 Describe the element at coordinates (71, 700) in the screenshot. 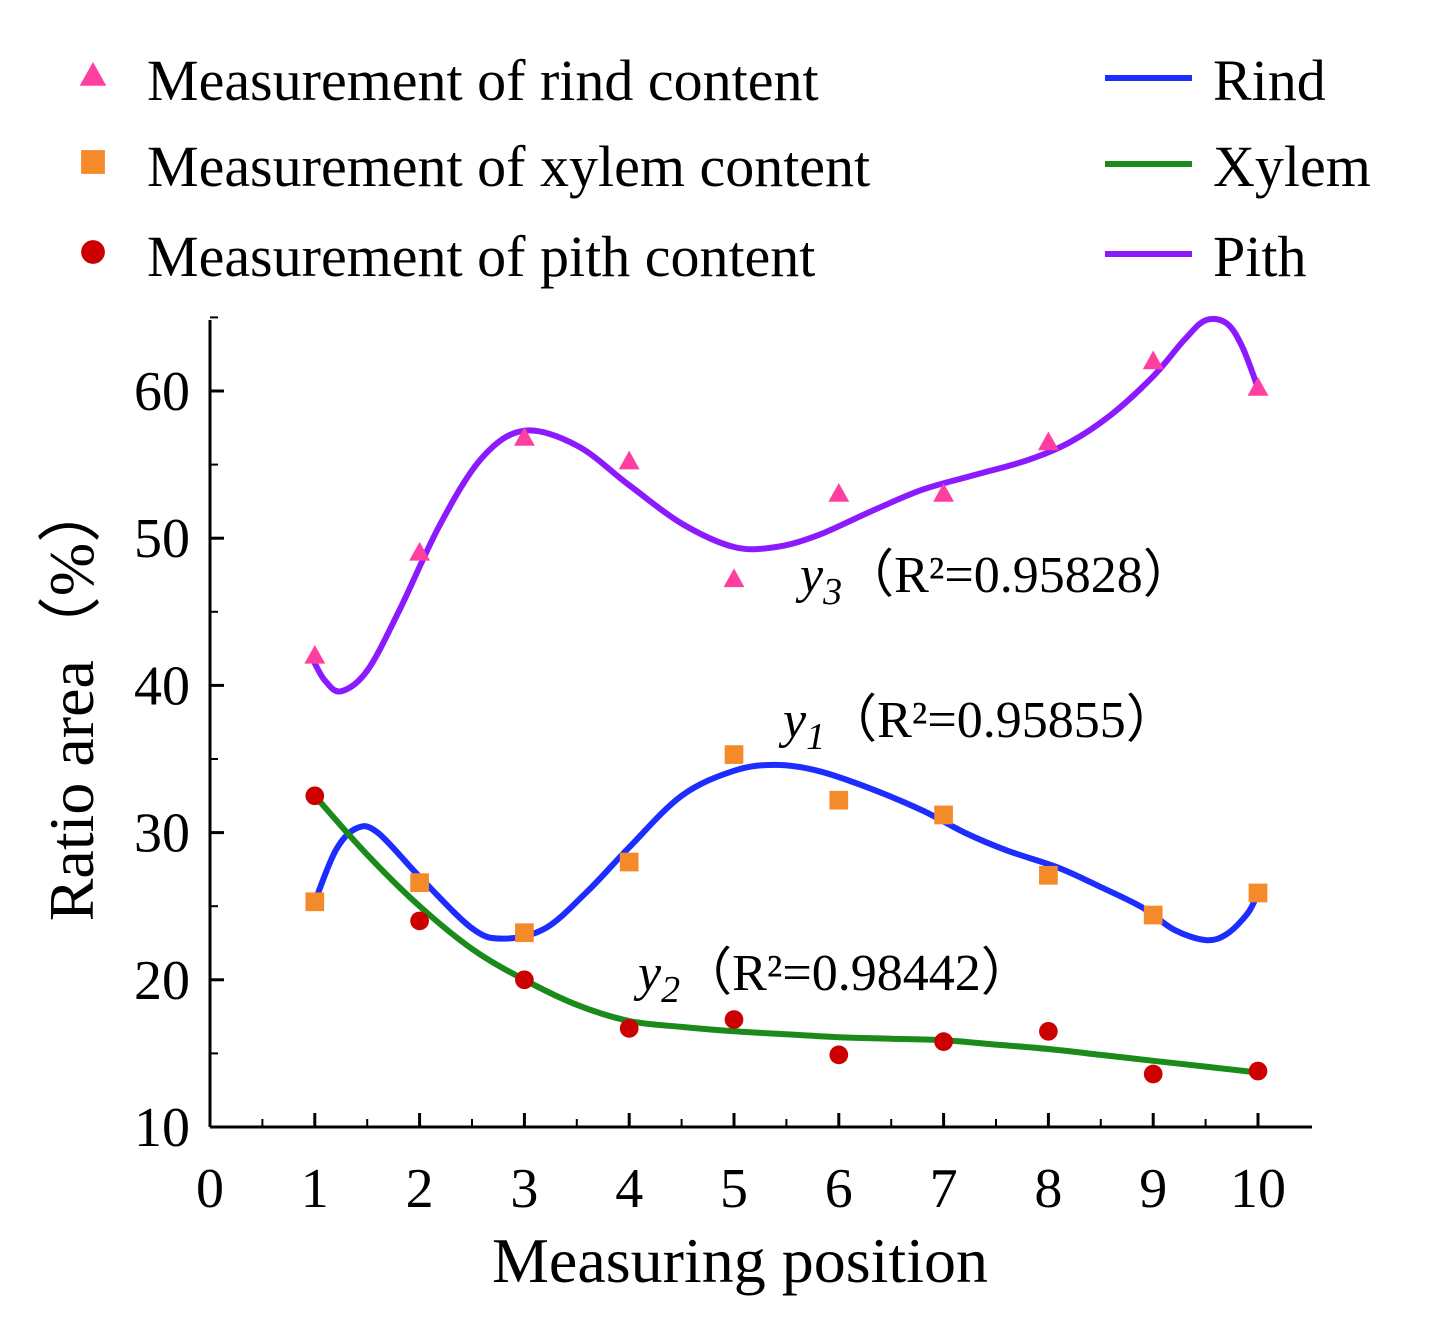

I see `y-axis-title: Ratio area（%）` at that location.